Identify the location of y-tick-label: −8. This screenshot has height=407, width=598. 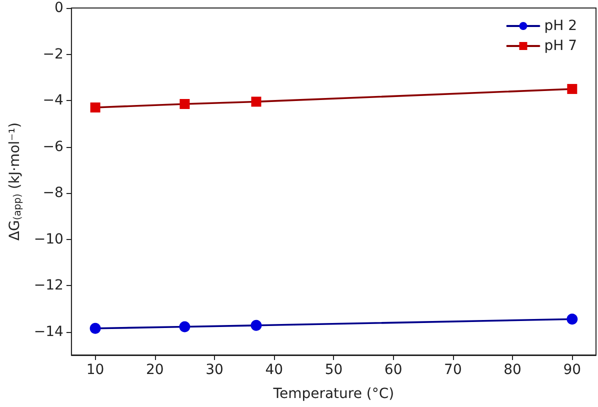
(53, 193).